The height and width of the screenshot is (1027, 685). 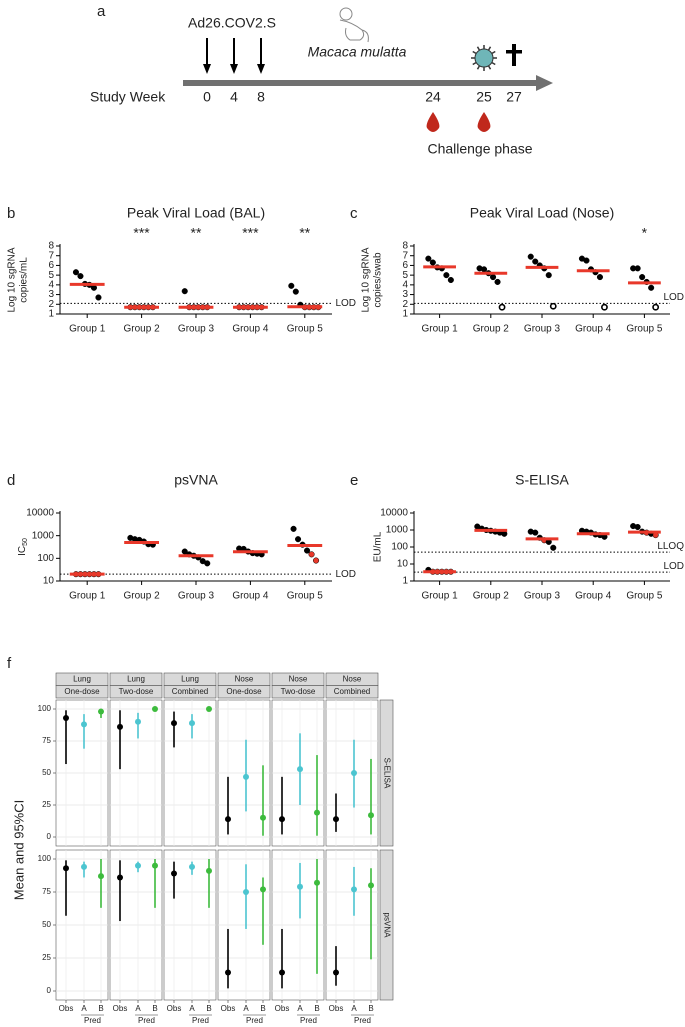 What do you see at coordinates (101, 11) in the screenshot?
I see `panel-label: a` at bounding box center [101, 11].